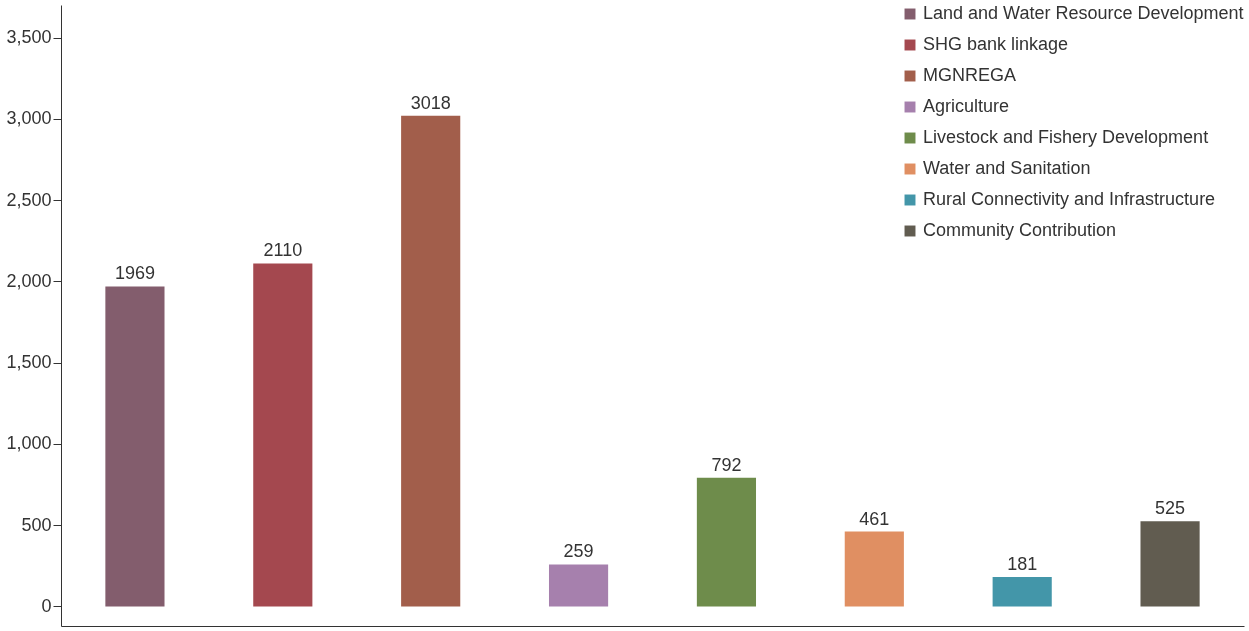 This screenshot has width=1249, height=631. What do you see at coordinates (29, 37) in the screenshot?
I see `y-tick-label: 3,500` at bounding box center [29, 37].